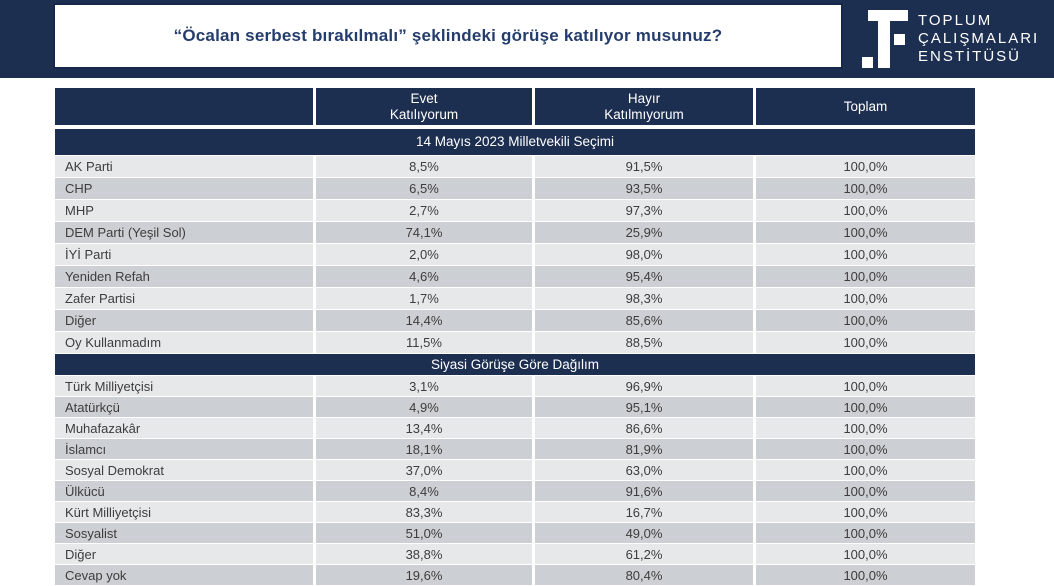 The image size is (1054, 586). Describe the element at coordinates (644, 166) in the screenshot. I see `row-value: 91,5%` at that location.